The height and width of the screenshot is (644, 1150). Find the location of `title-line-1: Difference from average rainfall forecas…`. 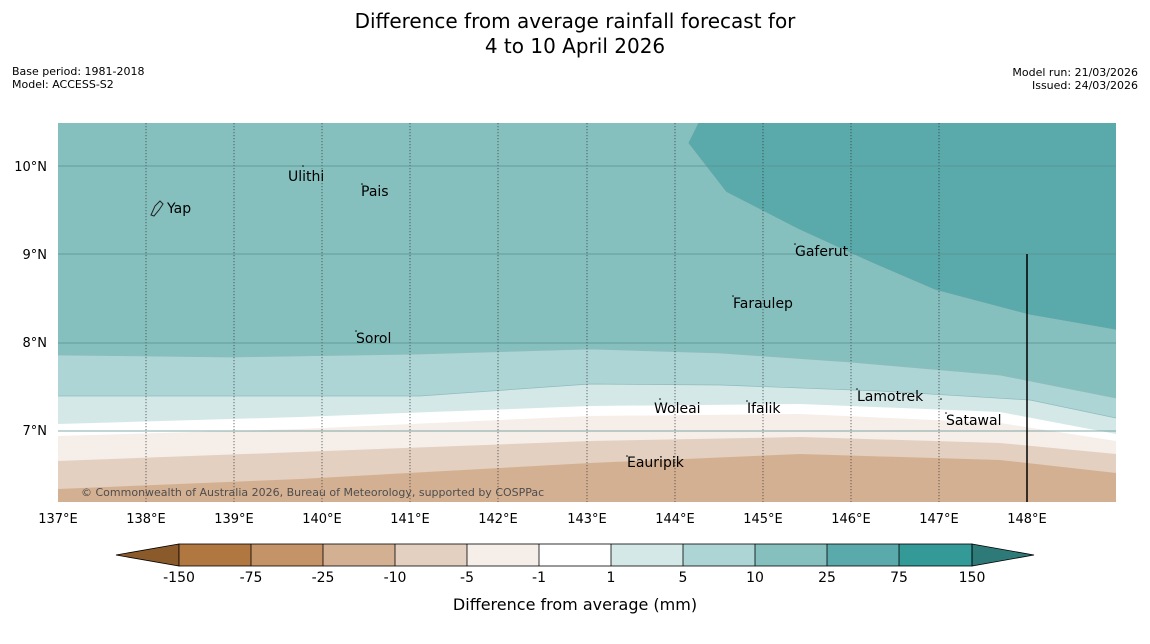

title-line-1: Difference from average rainfall forecas… is located at coordinates (575, 21).